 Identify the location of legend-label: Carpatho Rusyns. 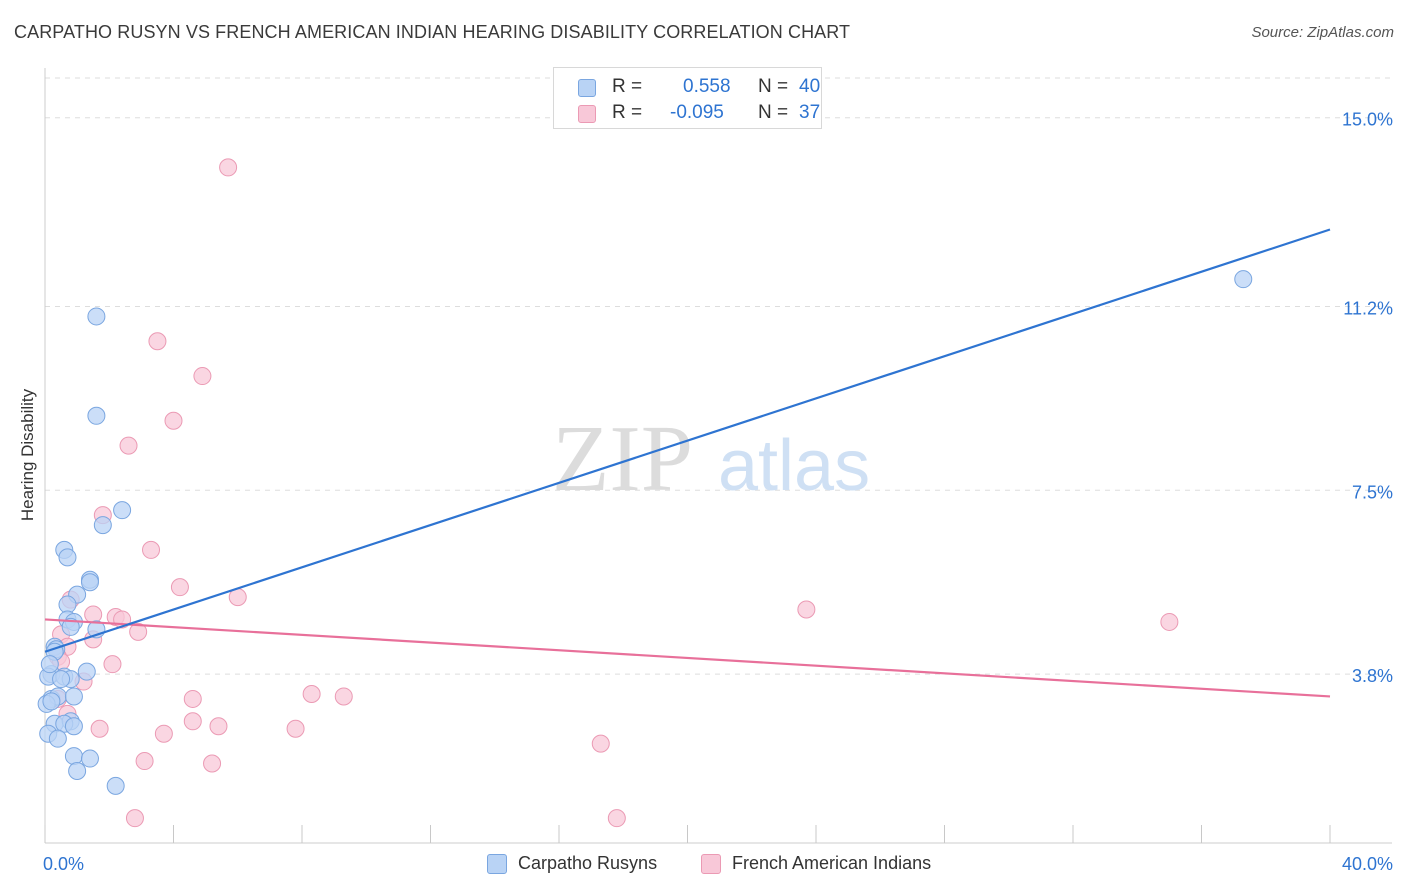
(588, 863).